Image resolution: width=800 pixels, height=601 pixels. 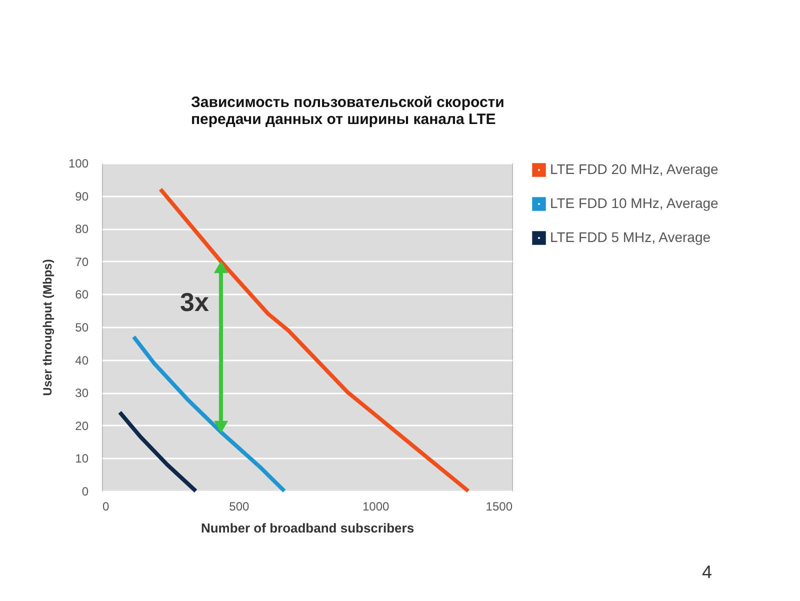 I want to click on x-tick-label: 1500, so click(x=499, y=507).